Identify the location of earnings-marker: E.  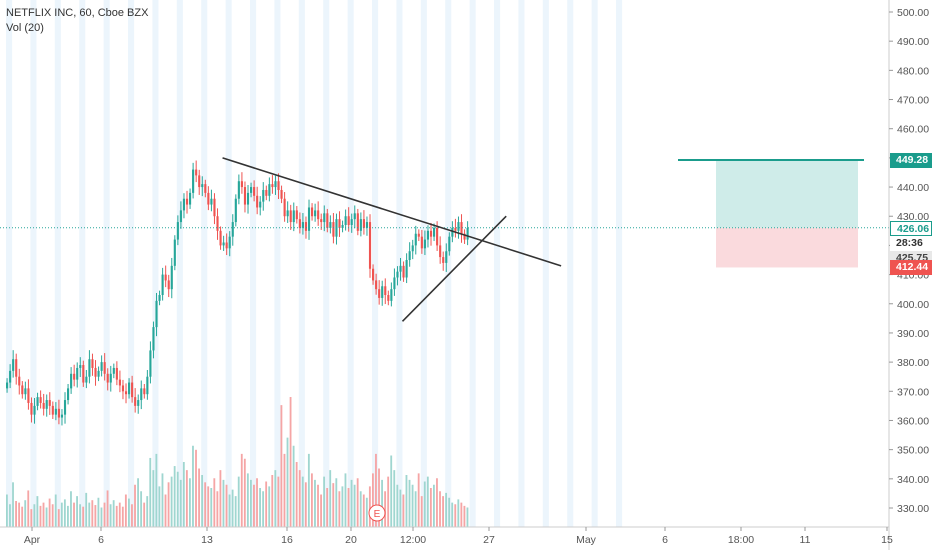
(377, 513).